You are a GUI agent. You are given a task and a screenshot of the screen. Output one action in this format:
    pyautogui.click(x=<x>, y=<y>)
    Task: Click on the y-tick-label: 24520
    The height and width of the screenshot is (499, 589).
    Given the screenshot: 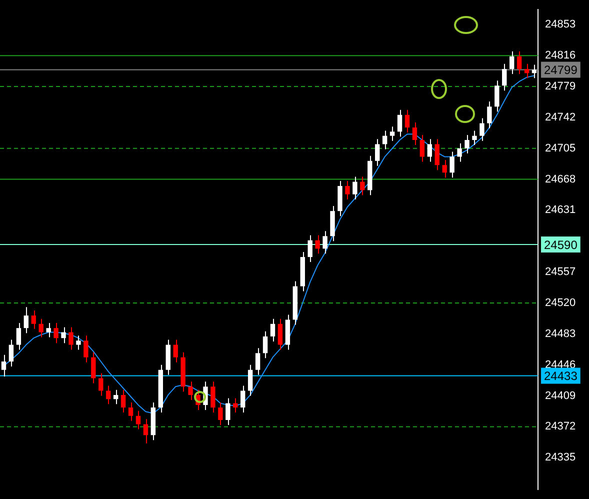 What is the action you would take?
    pyautogui.click(x=560, y=303)
    